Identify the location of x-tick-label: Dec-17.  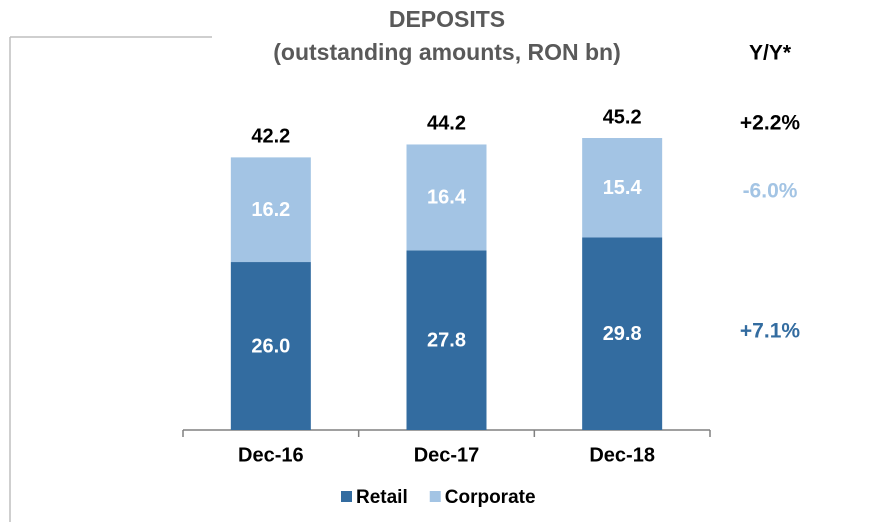
(447, 455).